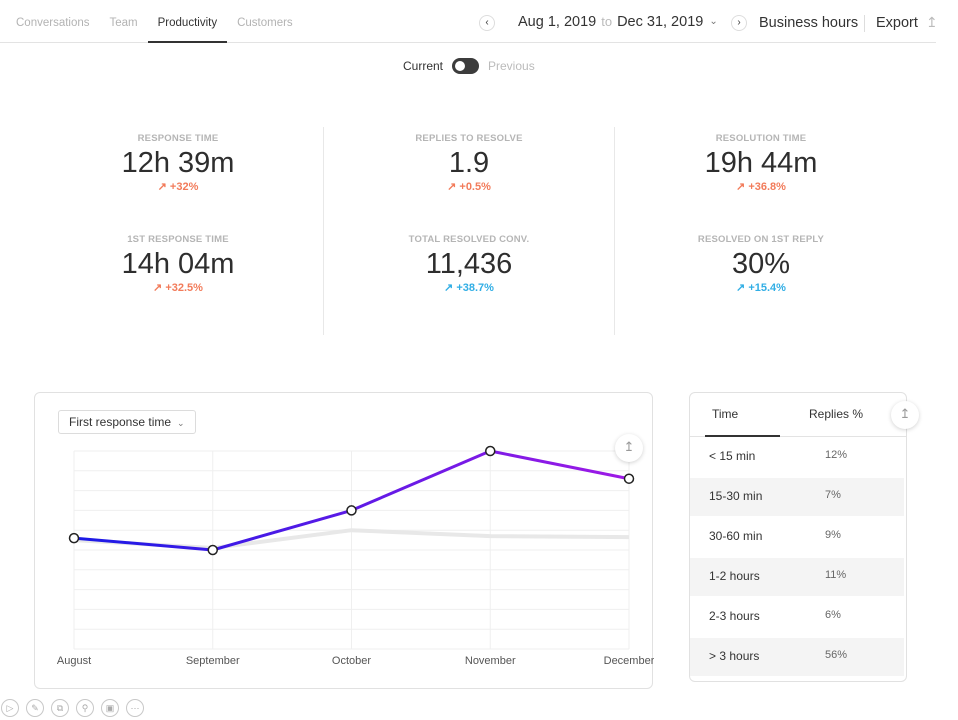 This screenshot has width=958, height=720. I want to click on copy-icon: ⧉, so click(60, 708).